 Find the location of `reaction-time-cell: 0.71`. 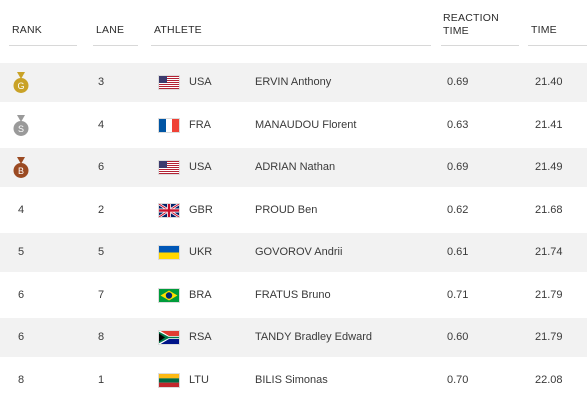

reaction-time-cell: 0.71 is located at coordinates (458, 294).